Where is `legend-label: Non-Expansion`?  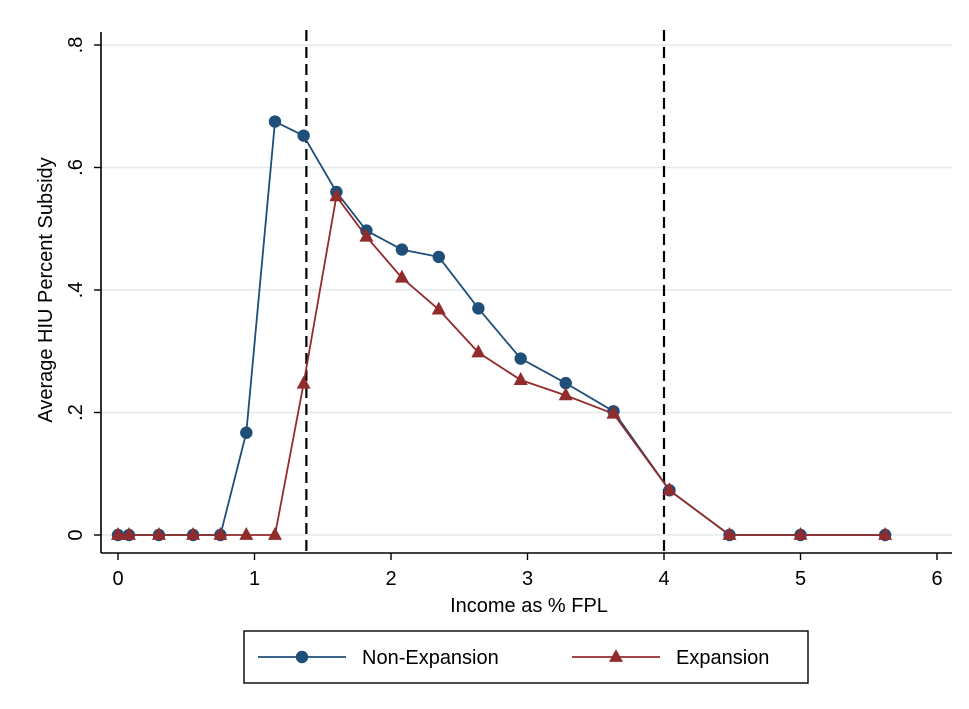
legend-label: Non-Expansion is located at coordinates (430, 658).